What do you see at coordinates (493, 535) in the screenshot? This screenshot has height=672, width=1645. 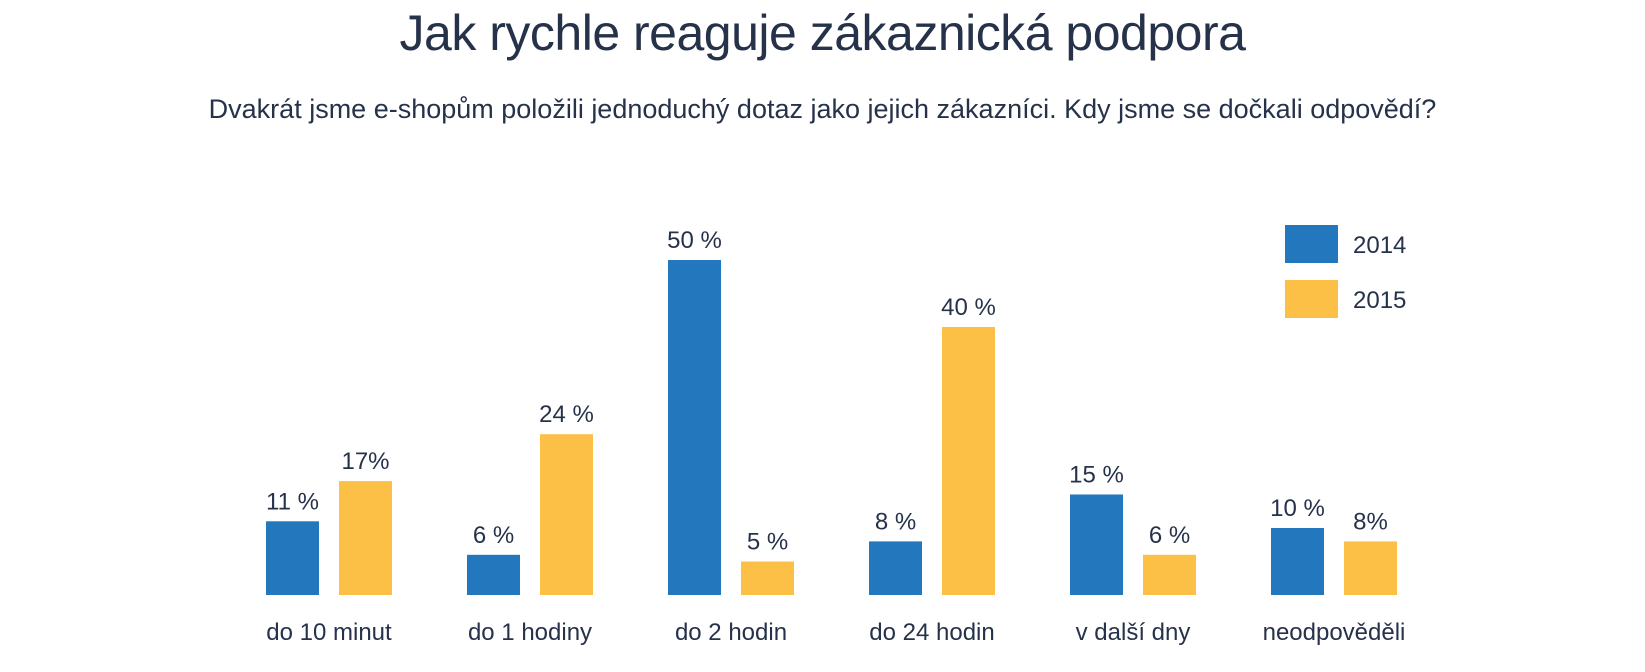 I see `value-label-2014-2: 6 %` at bounding box center [493, 535].